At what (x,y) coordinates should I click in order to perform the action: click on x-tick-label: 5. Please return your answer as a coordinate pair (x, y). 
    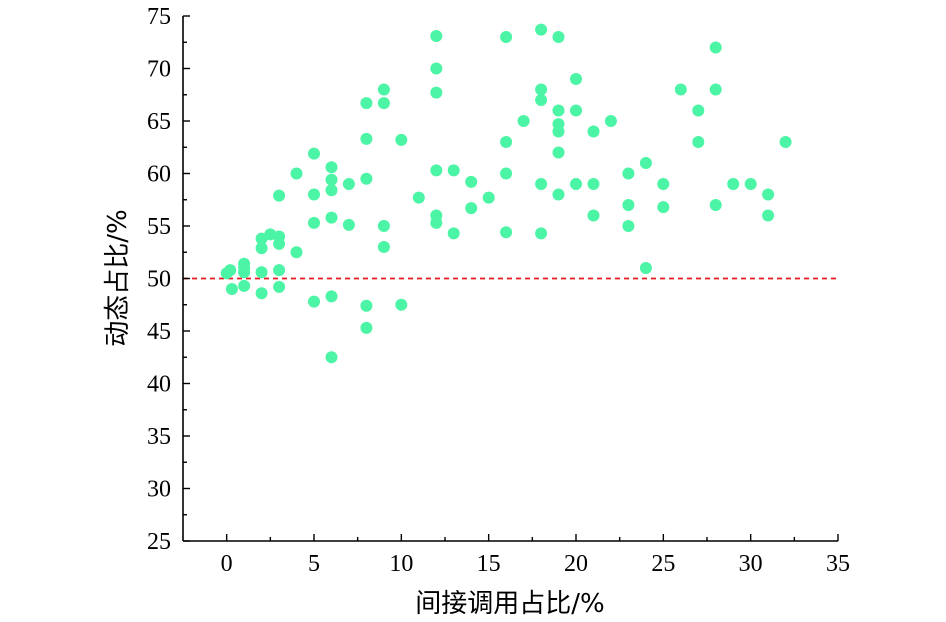
    Looking at the image, I should click on (314, 564).